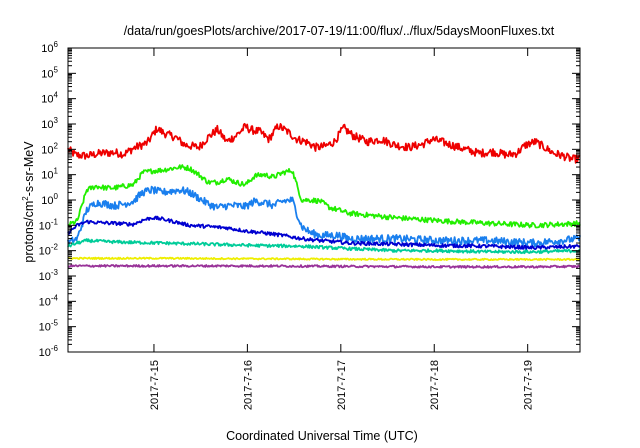  What do you see at coordinates (342, 385) in the screenshot?
I see `x-tick-label: 2017-7-17` at bounding box center [342, 385].